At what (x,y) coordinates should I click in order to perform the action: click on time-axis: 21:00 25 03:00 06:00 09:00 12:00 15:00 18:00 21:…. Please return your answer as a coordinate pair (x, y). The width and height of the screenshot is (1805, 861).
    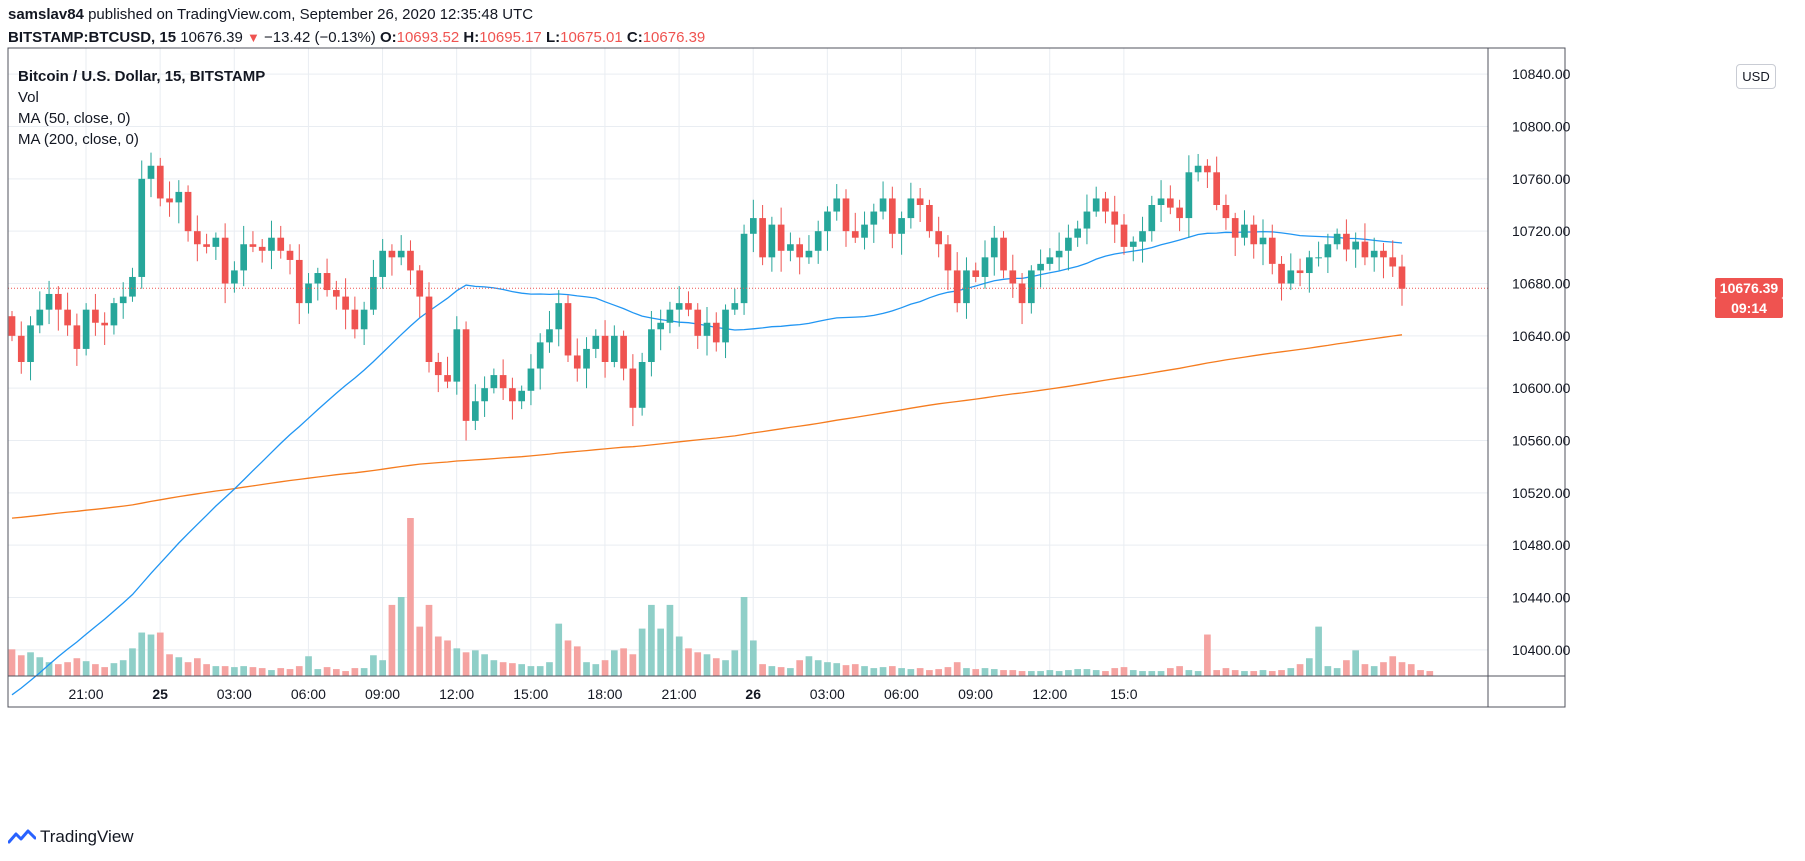
    Looking at the image, I should click on (602, 694).